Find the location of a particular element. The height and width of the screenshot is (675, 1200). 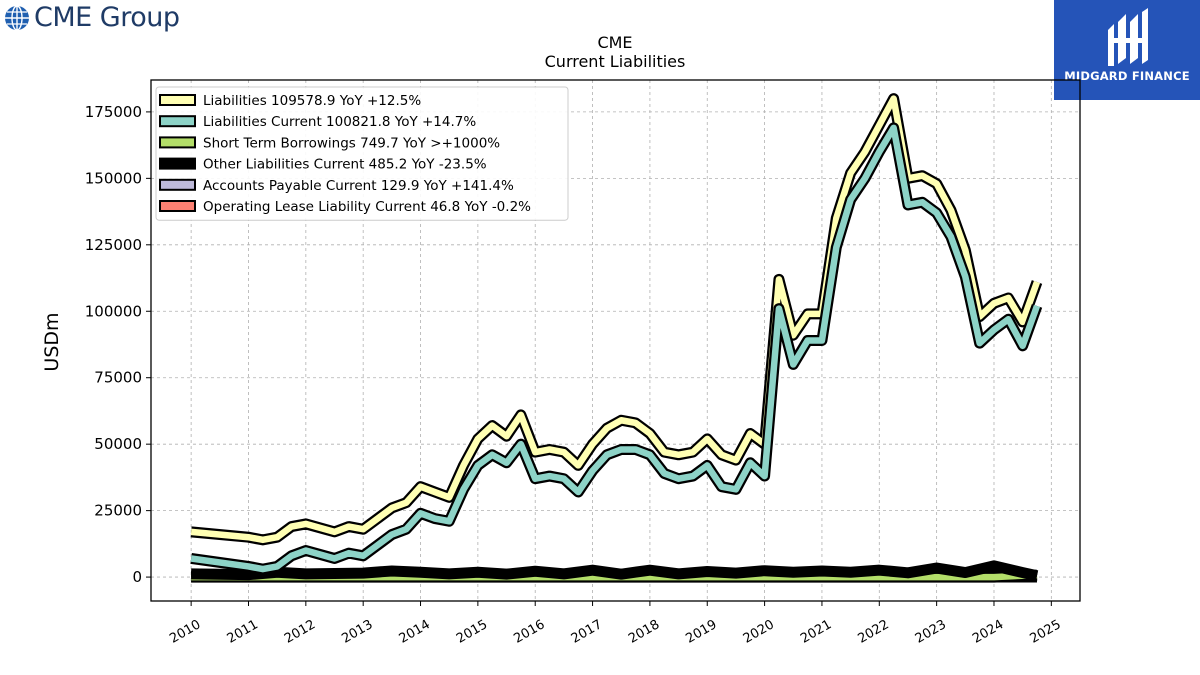

legend-item: Liabilities Current 100821.8 YoY +14.7% is located at coordinates (317, 122).